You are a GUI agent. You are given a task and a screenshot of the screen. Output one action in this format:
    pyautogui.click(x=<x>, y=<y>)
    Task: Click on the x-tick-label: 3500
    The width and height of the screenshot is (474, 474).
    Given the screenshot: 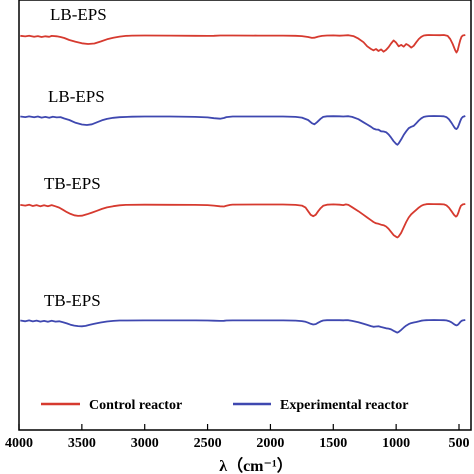 What is the action you would take?
    pyautogui.click(x=82, y=443)
    